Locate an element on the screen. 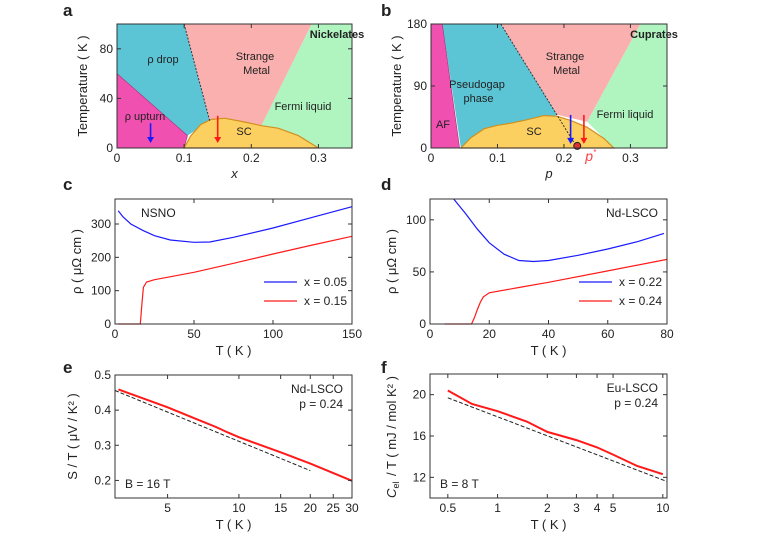 Image resolution: width=768 pixels, height=551 pixels. panel-letter: a is located at coordinates (68, 10).